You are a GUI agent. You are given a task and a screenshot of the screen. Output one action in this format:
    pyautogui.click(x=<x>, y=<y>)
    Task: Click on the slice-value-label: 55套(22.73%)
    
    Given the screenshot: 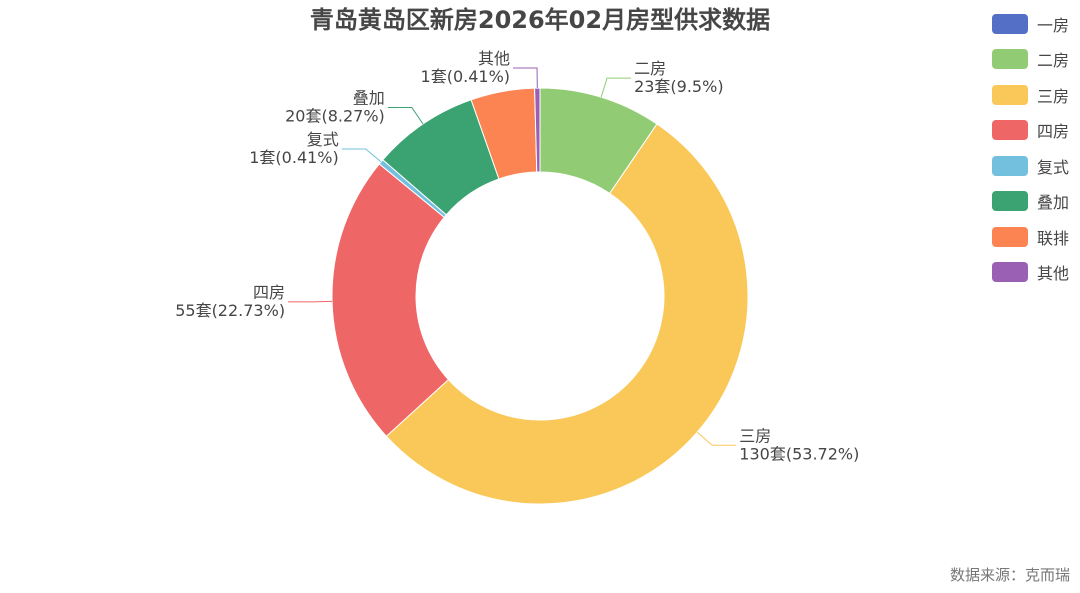 What is the action you would take?
    pyautogui.click(x=230, y=310)
    